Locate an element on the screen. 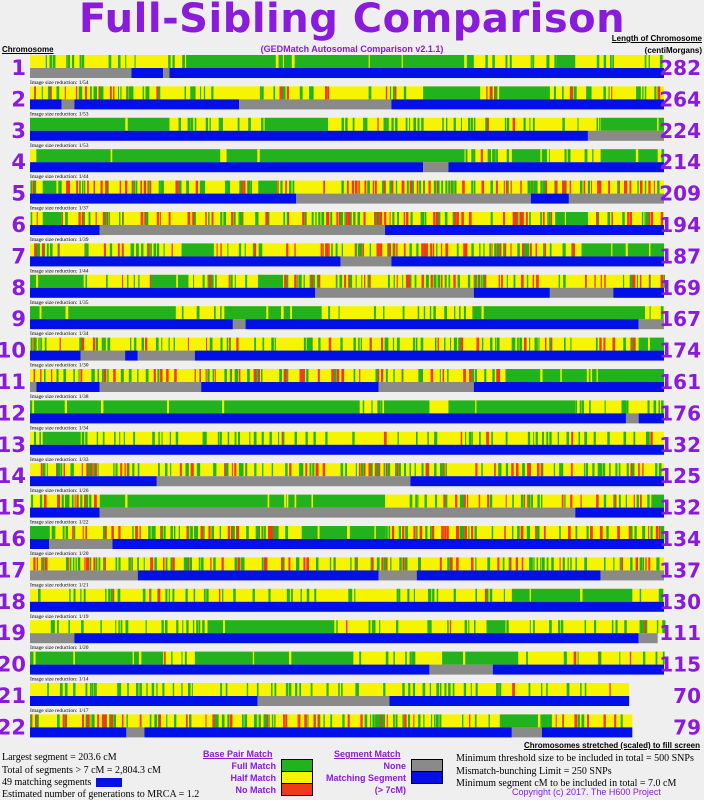  image-size-reduction-label: Image size reduction: 1/37 is located at coordinates (59, 209).